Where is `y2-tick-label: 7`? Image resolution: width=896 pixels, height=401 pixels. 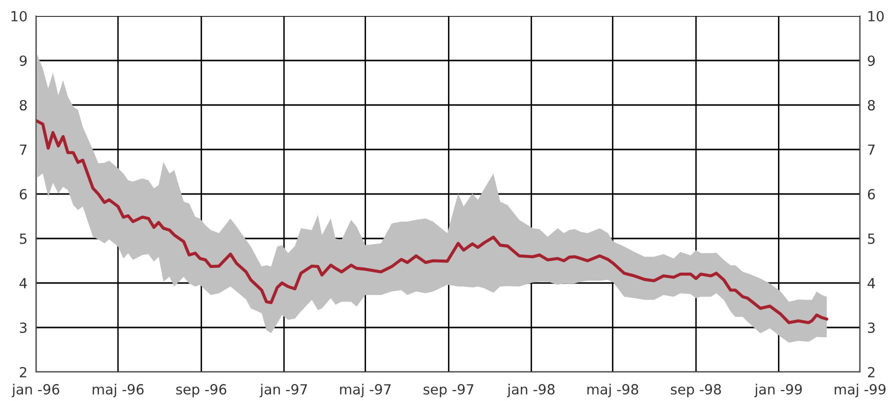 y2-tick-label: 7 is located at coordinates (871, 149).